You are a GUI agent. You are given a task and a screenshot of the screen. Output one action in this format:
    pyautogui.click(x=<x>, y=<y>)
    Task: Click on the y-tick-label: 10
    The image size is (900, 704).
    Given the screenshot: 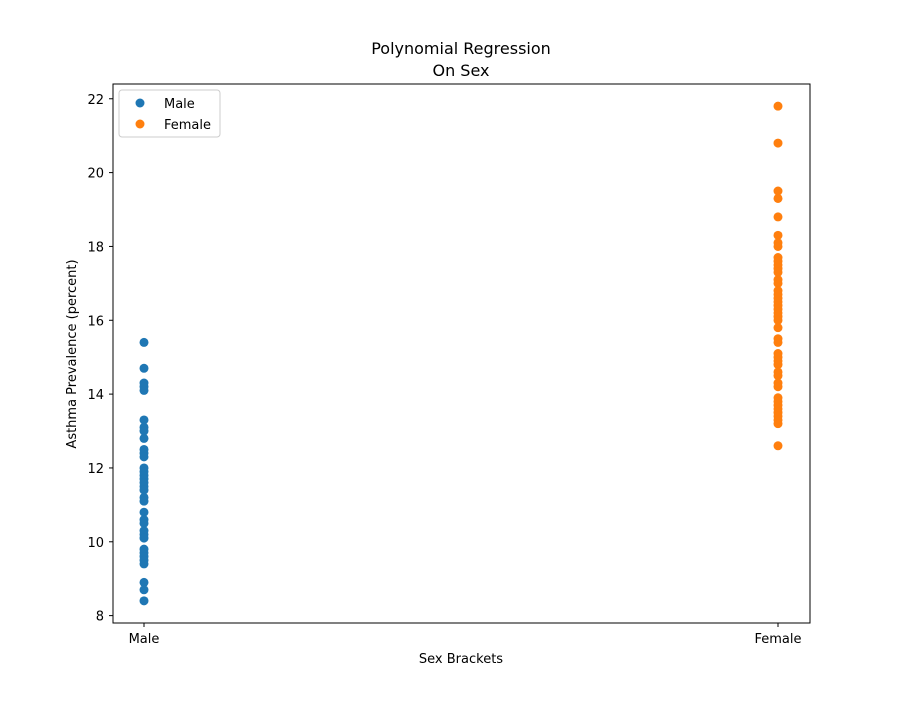 What is the action you would take?
    pyautogui.click(x=95, y=543)
    